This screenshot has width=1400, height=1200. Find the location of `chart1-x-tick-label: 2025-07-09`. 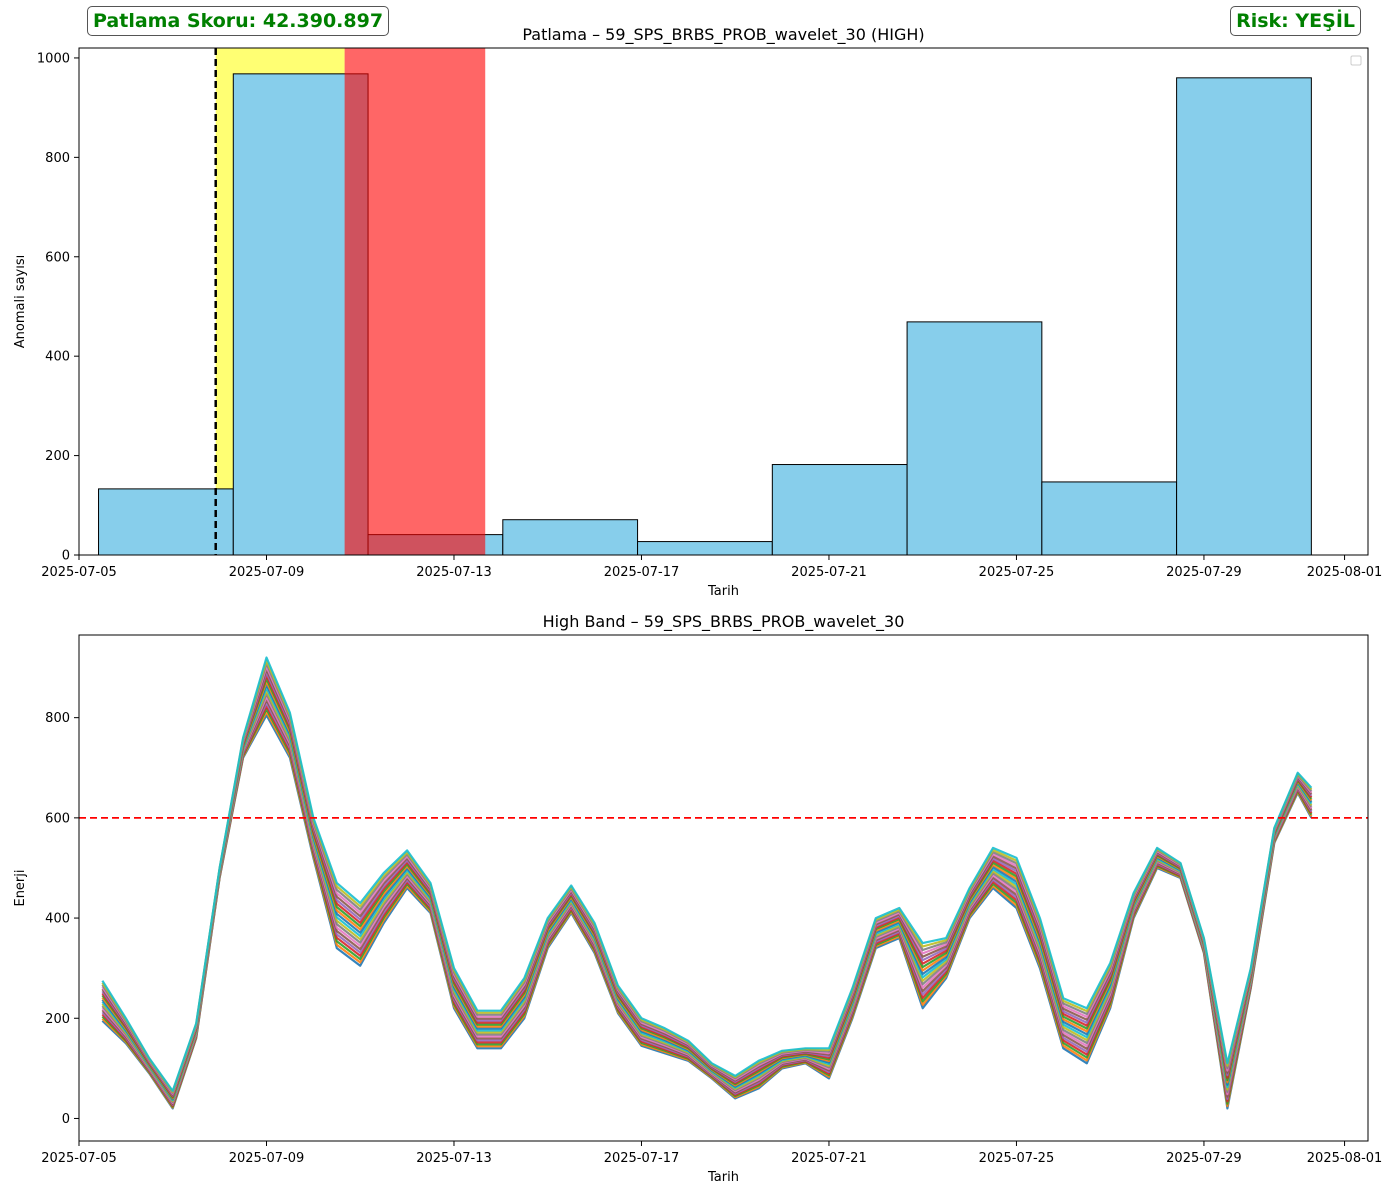

chart1-x-tick-label: 2025-07-09 is located at coordinates (267, 572).